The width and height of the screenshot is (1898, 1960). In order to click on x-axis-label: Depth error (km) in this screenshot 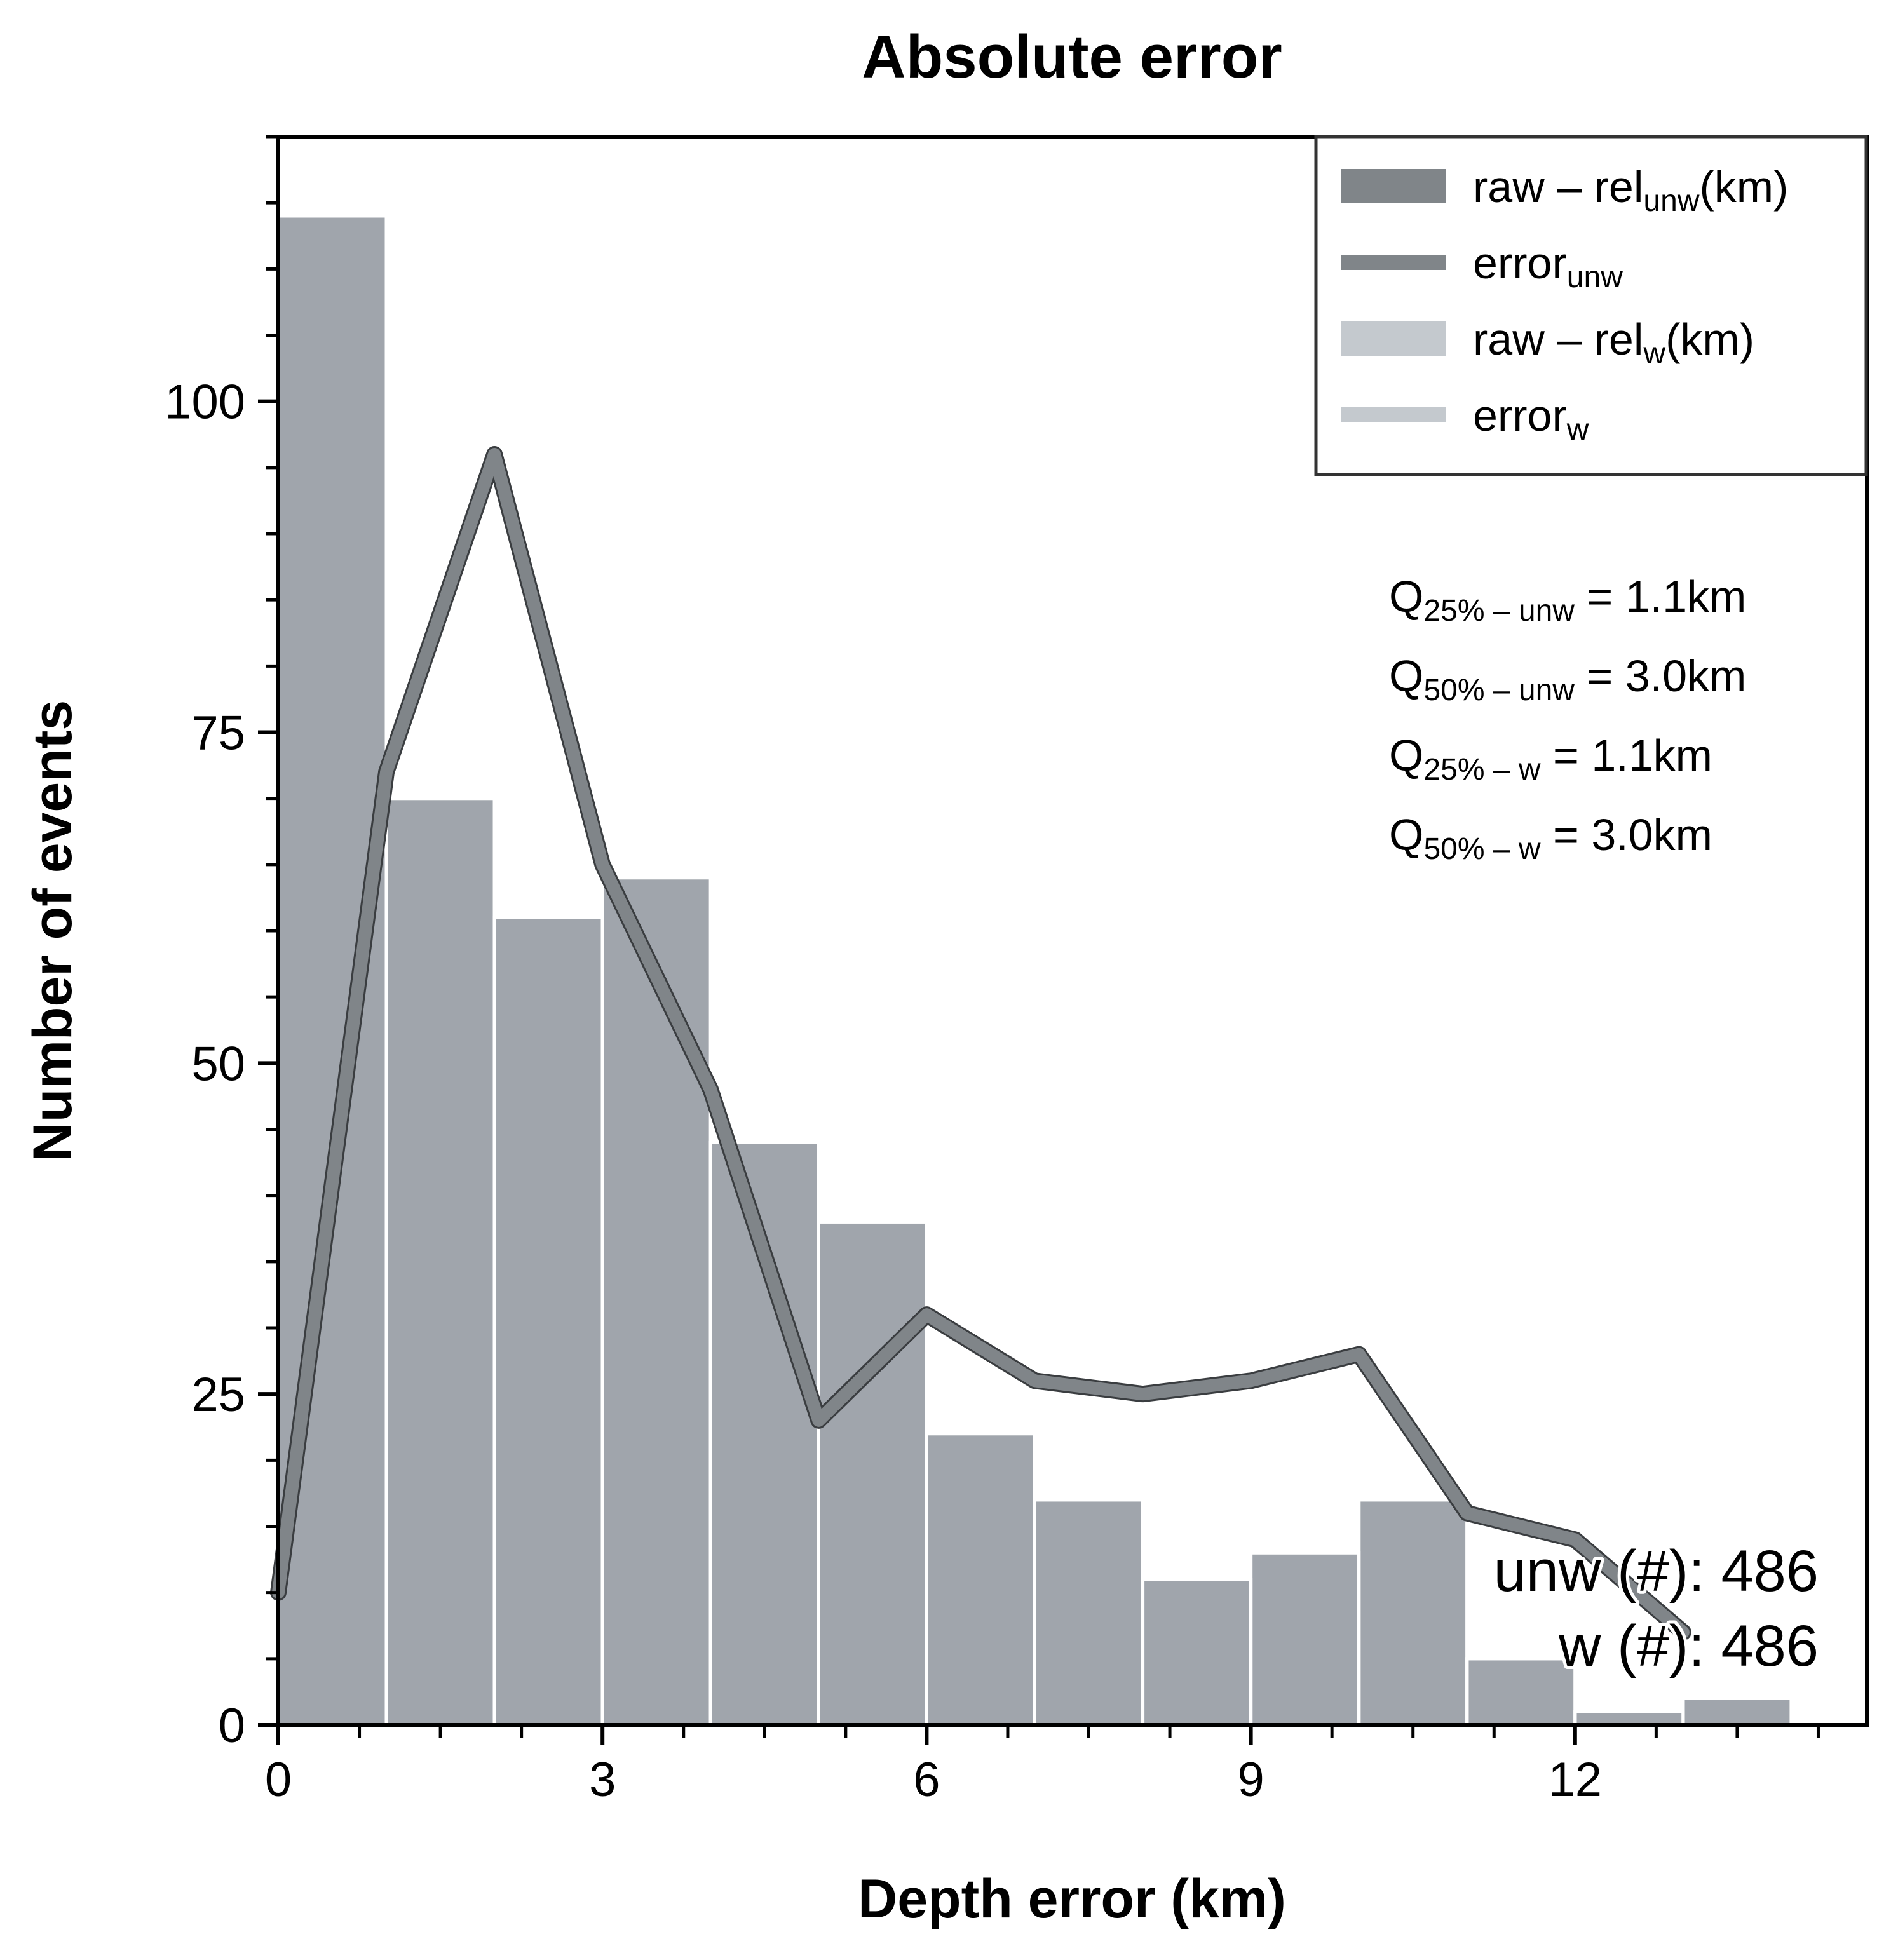, I will do `click(1072, 1899)`.